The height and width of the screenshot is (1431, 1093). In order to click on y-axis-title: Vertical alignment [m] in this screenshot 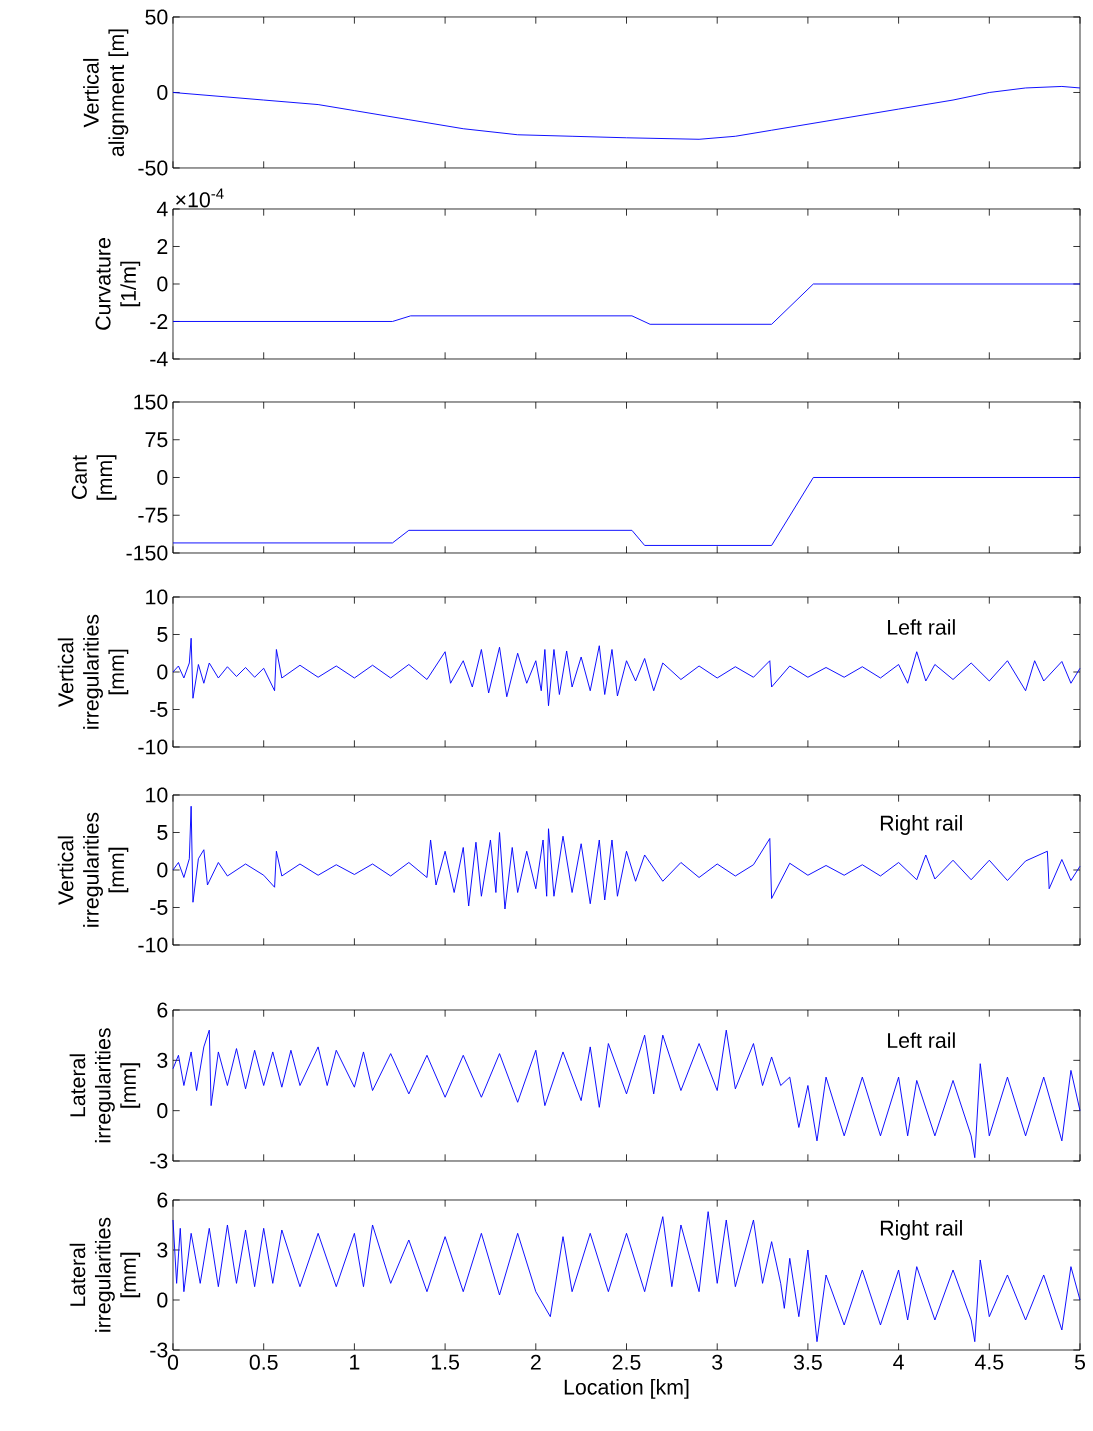, I will do `click(106, 93)`.